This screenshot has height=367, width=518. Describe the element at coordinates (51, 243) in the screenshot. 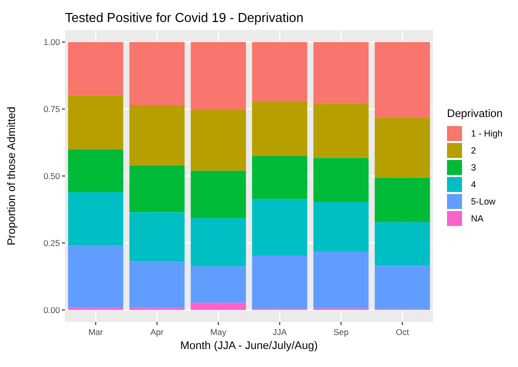

I see `y-tick-label: 0.25` at that location.